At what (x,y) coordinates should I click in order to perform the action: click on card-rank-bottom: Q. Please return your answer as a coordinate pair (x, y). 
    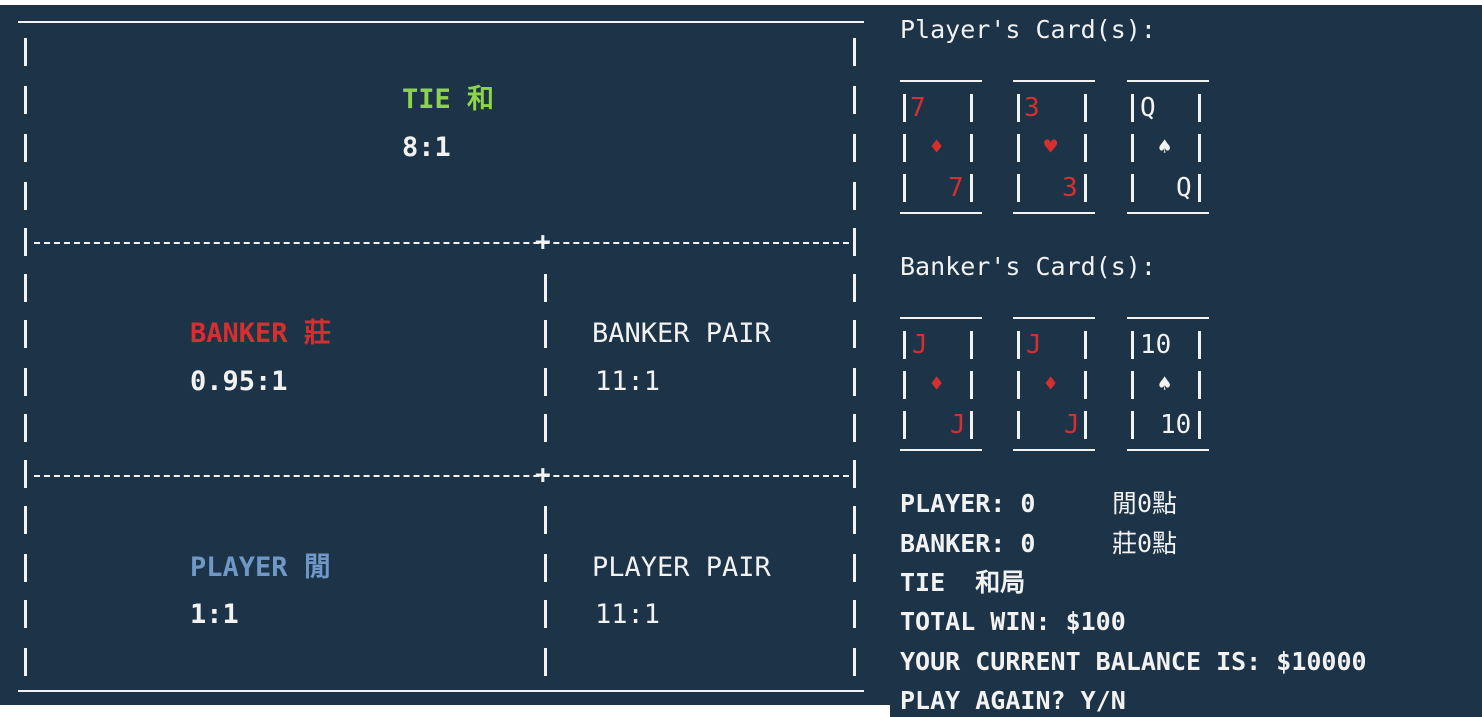
    Looking at the image, I should click on (1184, 188).